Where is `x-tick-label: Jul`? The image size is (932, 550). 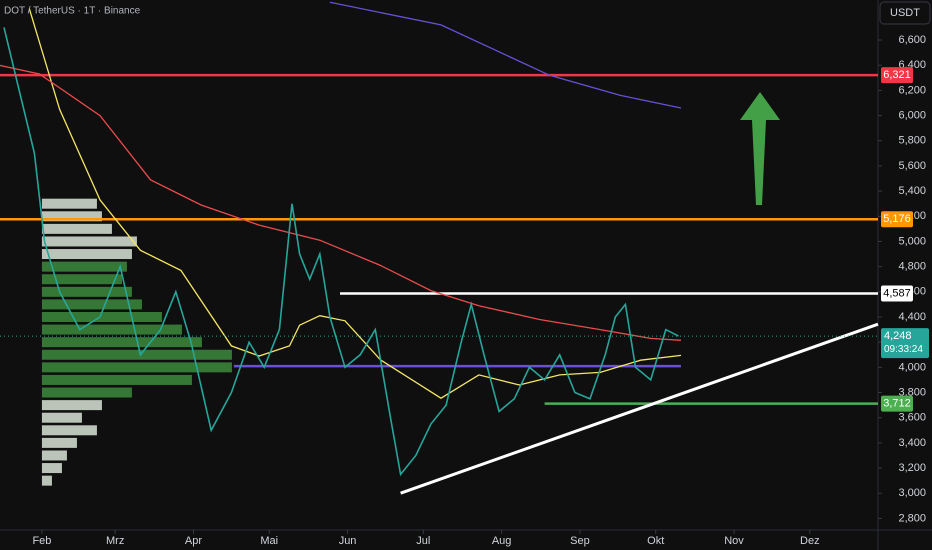 x-tick-label: Jul is located at coordinates (423, 541).